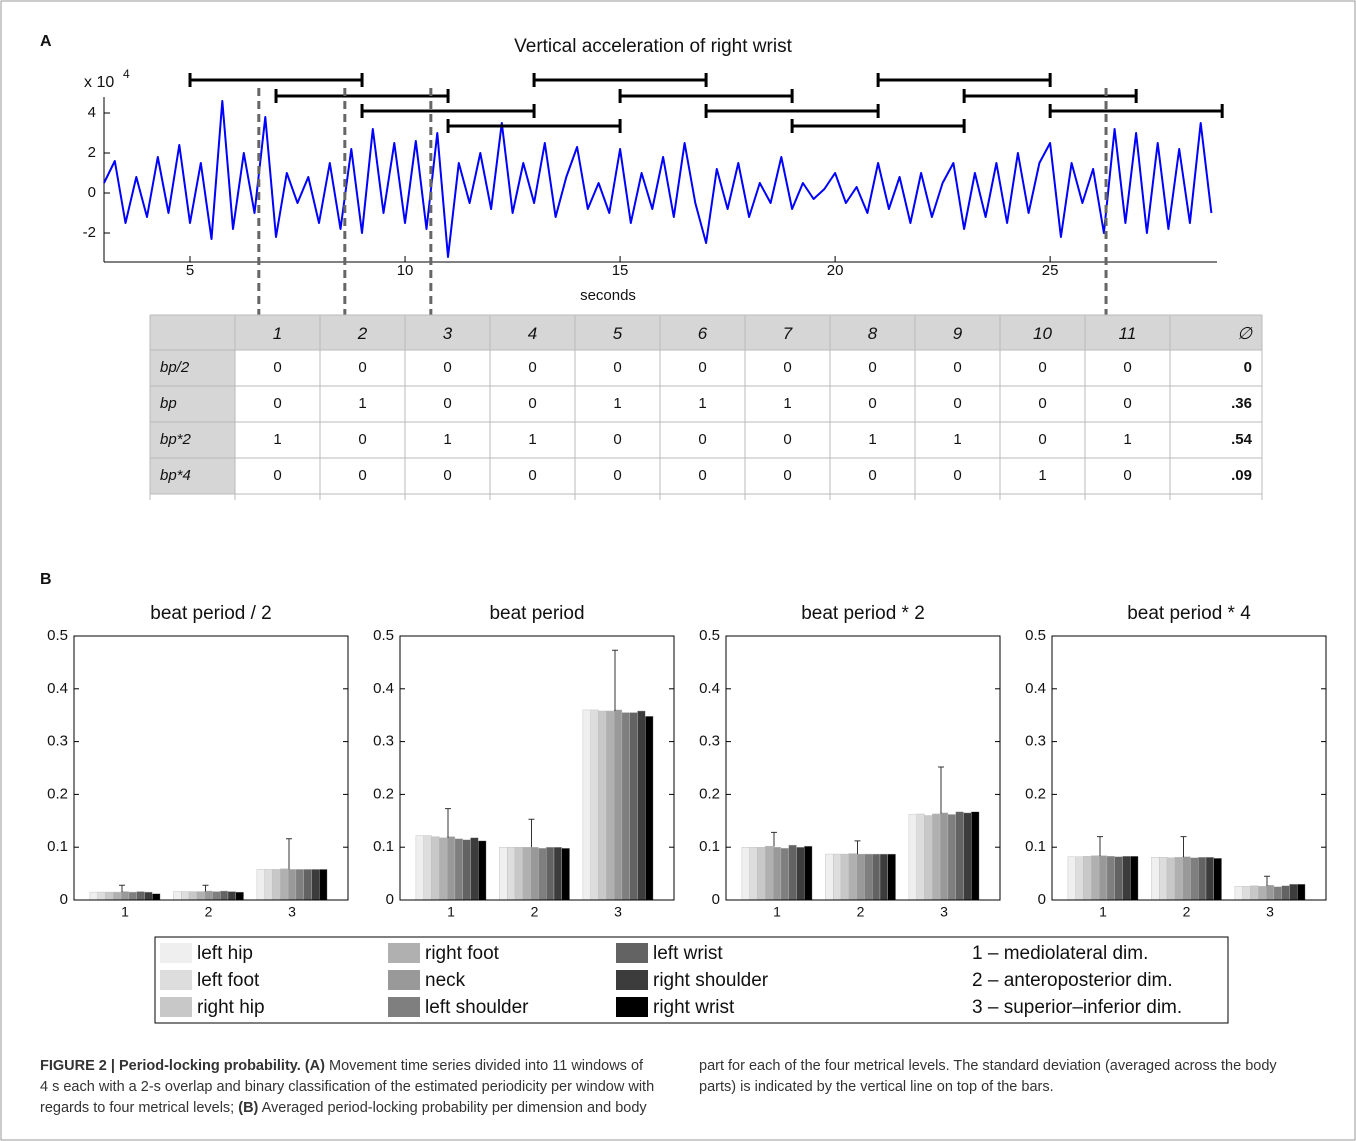  Describe the element at coordinates (537, 768) in the screenshot. I see `axes-box` at that location.